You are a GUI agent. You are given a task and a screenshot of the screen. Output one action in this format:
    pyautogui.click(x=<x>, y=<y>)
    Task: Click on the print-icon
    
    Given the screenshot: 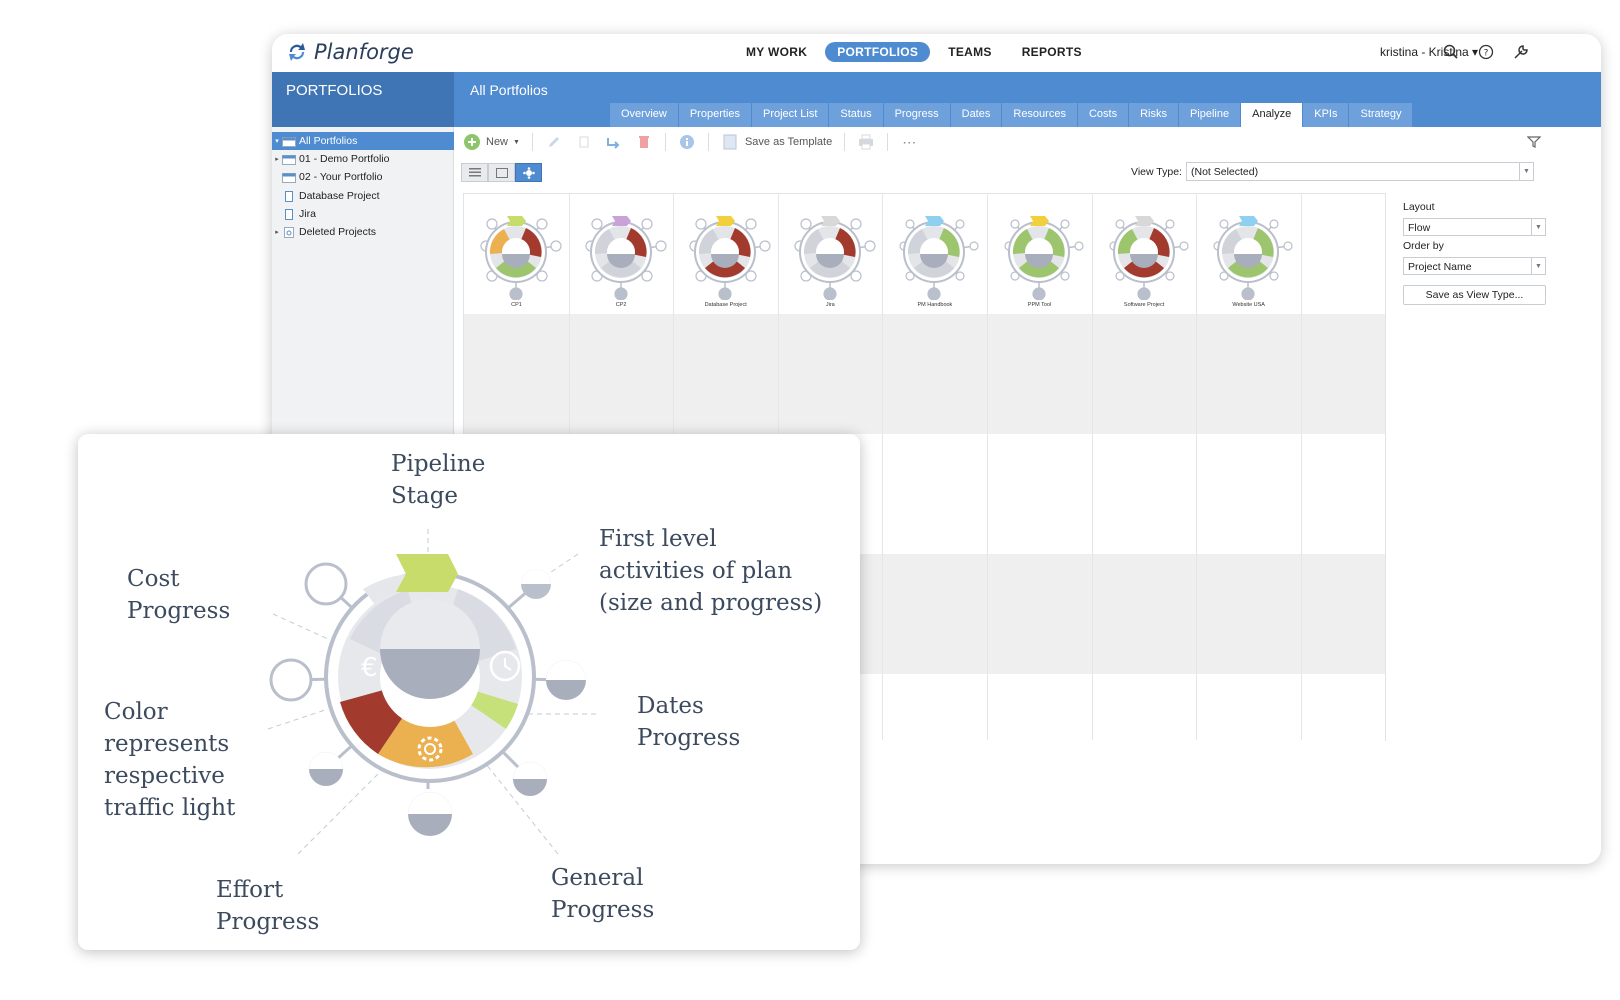 What is the action you would take?
    pyautogui.click(x=866, y=142)
    